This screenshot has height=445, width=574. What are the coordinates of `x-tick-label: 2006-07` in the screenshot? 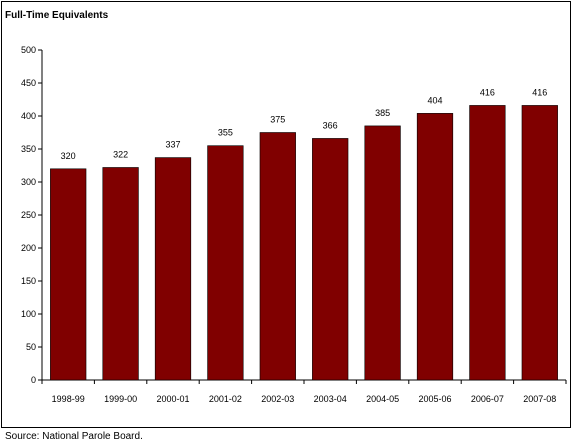 It's located at (487, 399).